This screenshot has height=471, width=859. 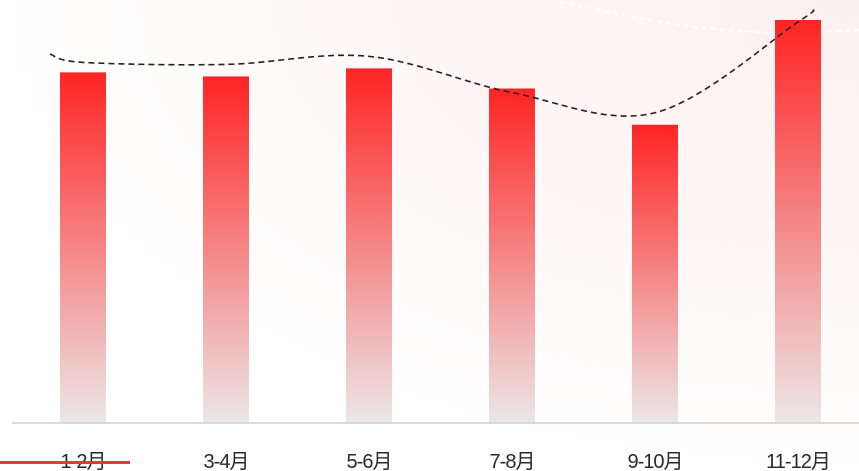 What do you see at coordinates (65, 462) in the screenshot?
I see `accent-stripe` at bounding box center [65, 462].